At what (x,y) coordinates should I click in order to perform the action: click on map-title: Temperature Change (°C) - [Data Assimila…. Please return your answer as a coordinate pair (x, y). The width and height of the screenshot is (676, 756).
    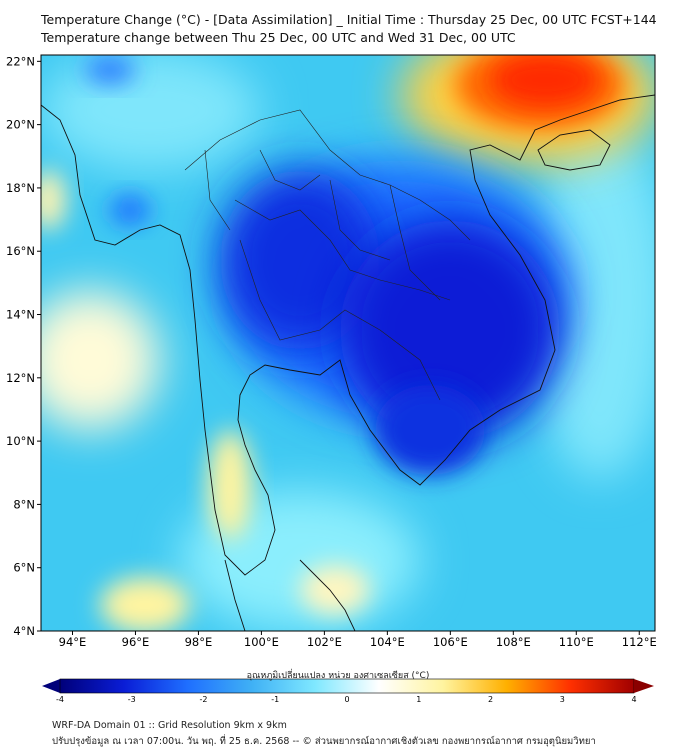
    Looking at the image, I should click on (349, 19).